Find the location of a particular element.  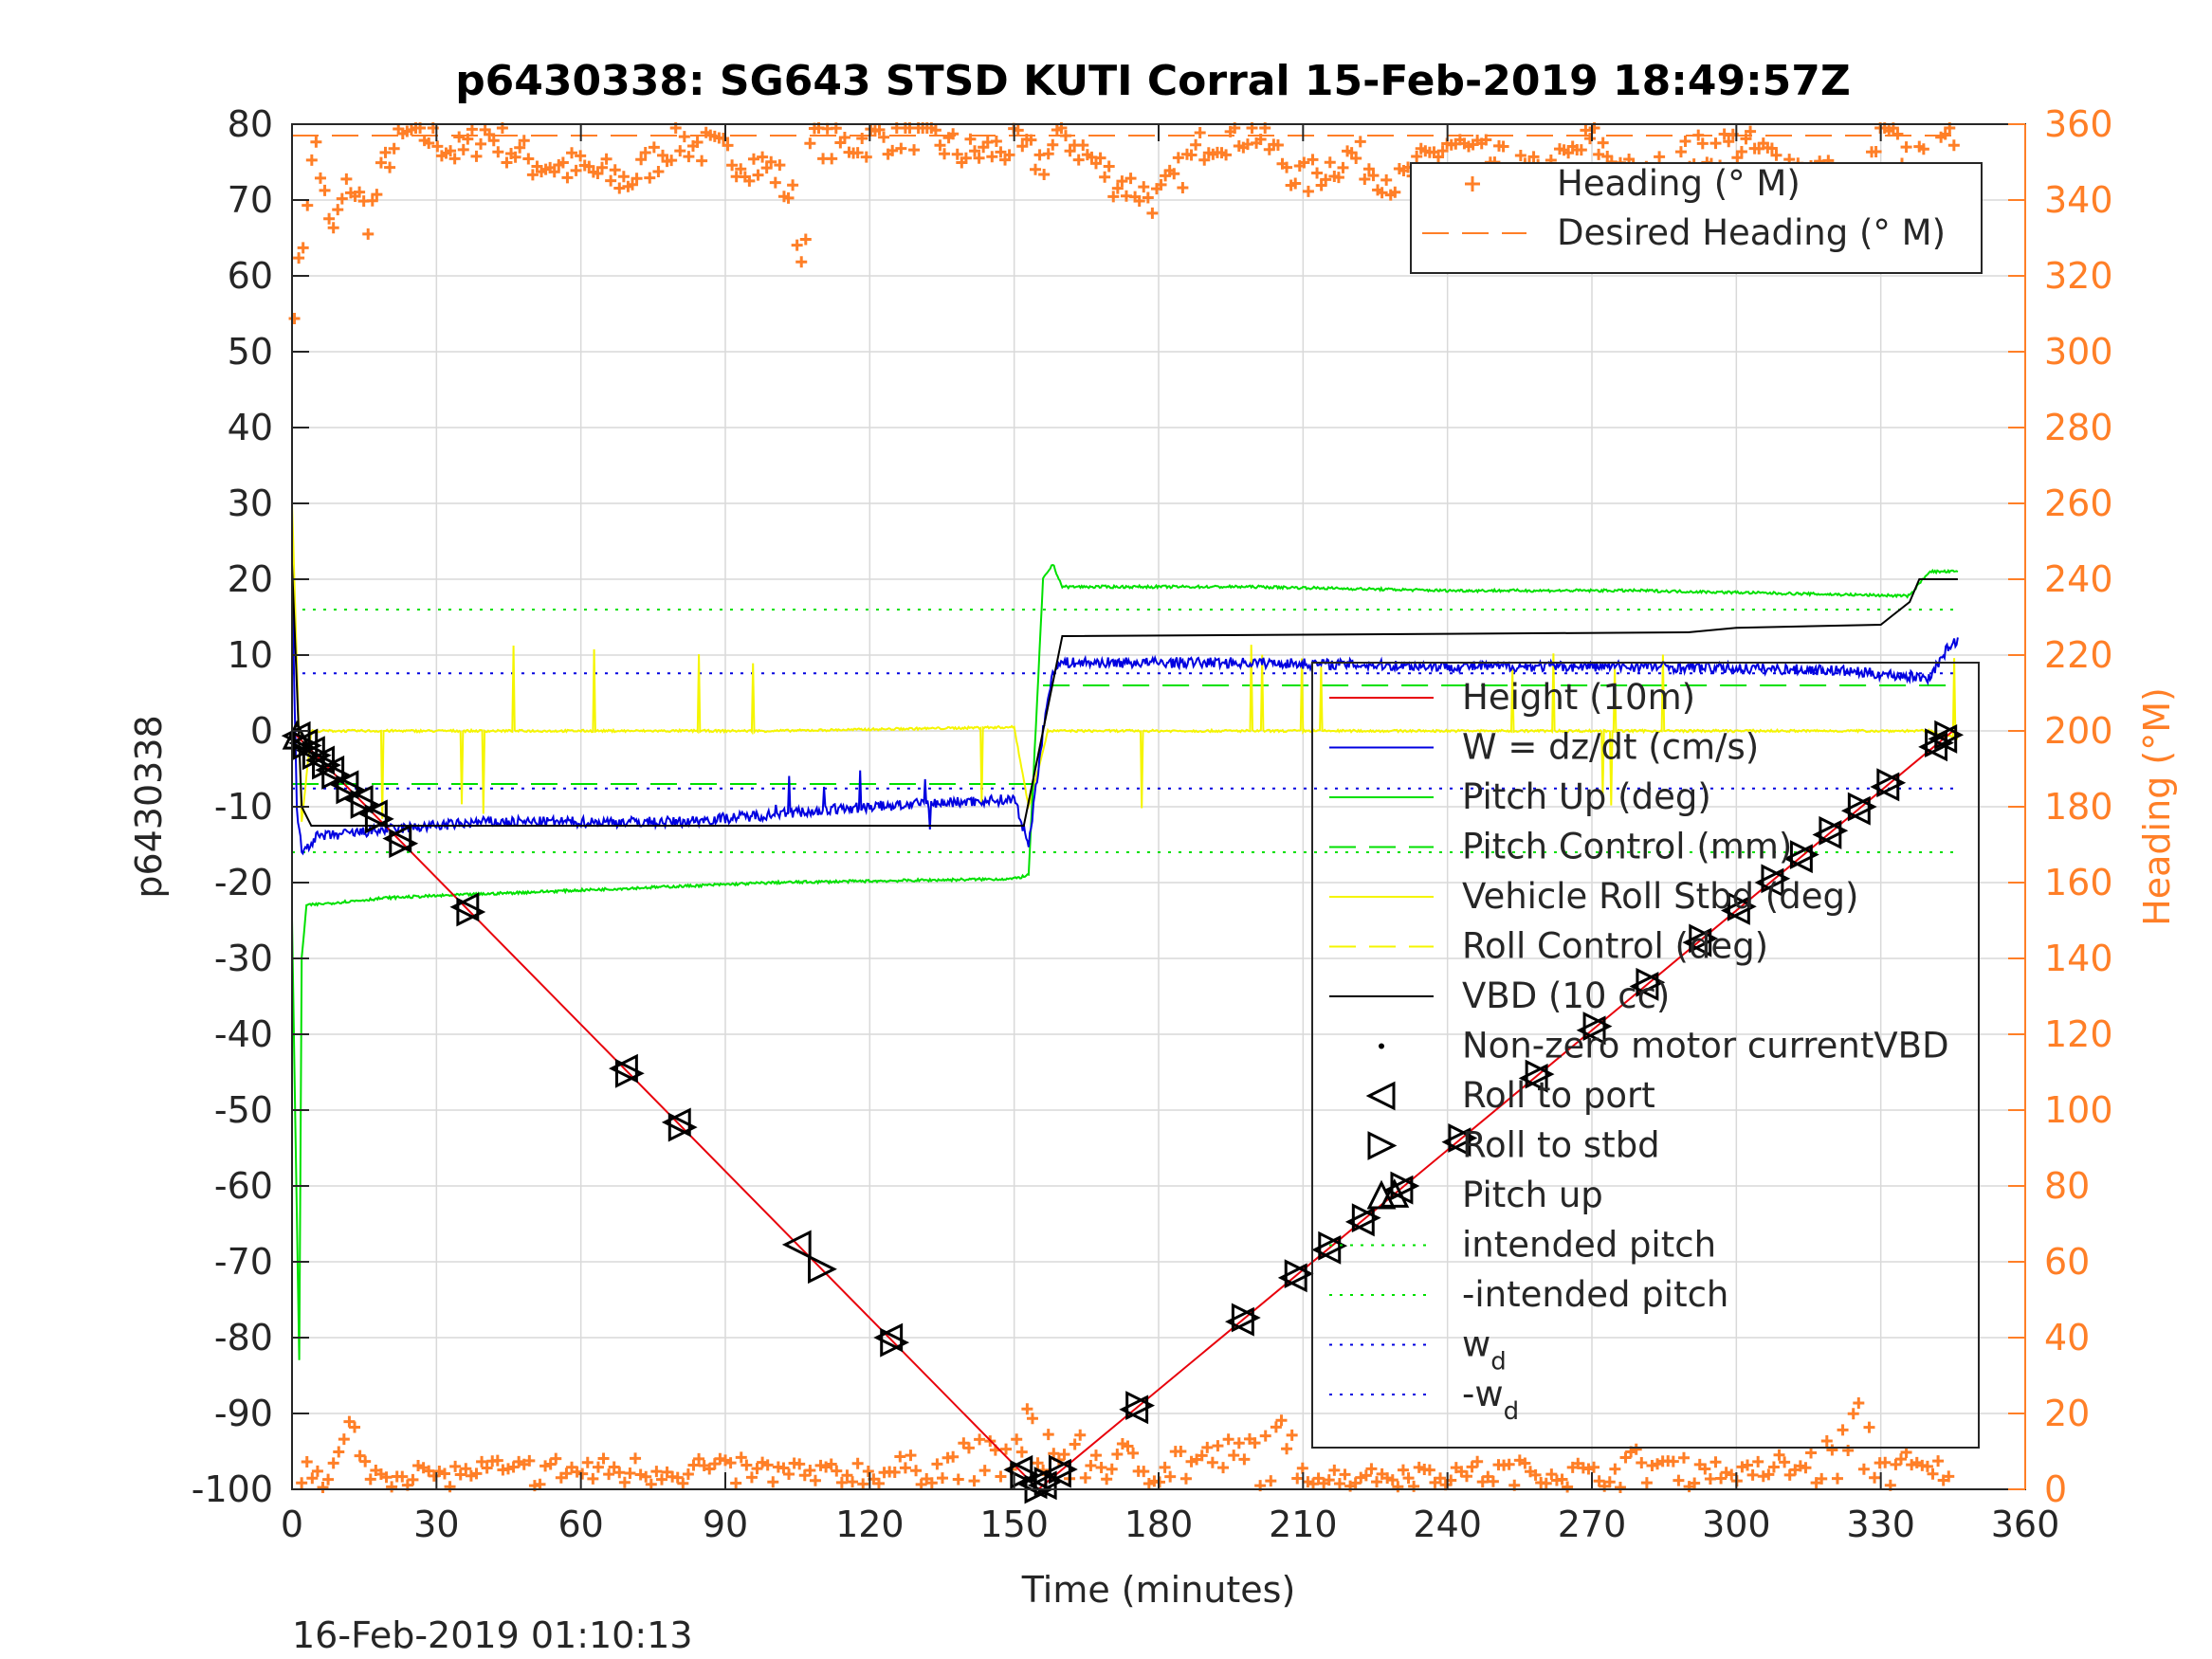

y2-tick-label: 260 is located at coordinates (2078, 503).